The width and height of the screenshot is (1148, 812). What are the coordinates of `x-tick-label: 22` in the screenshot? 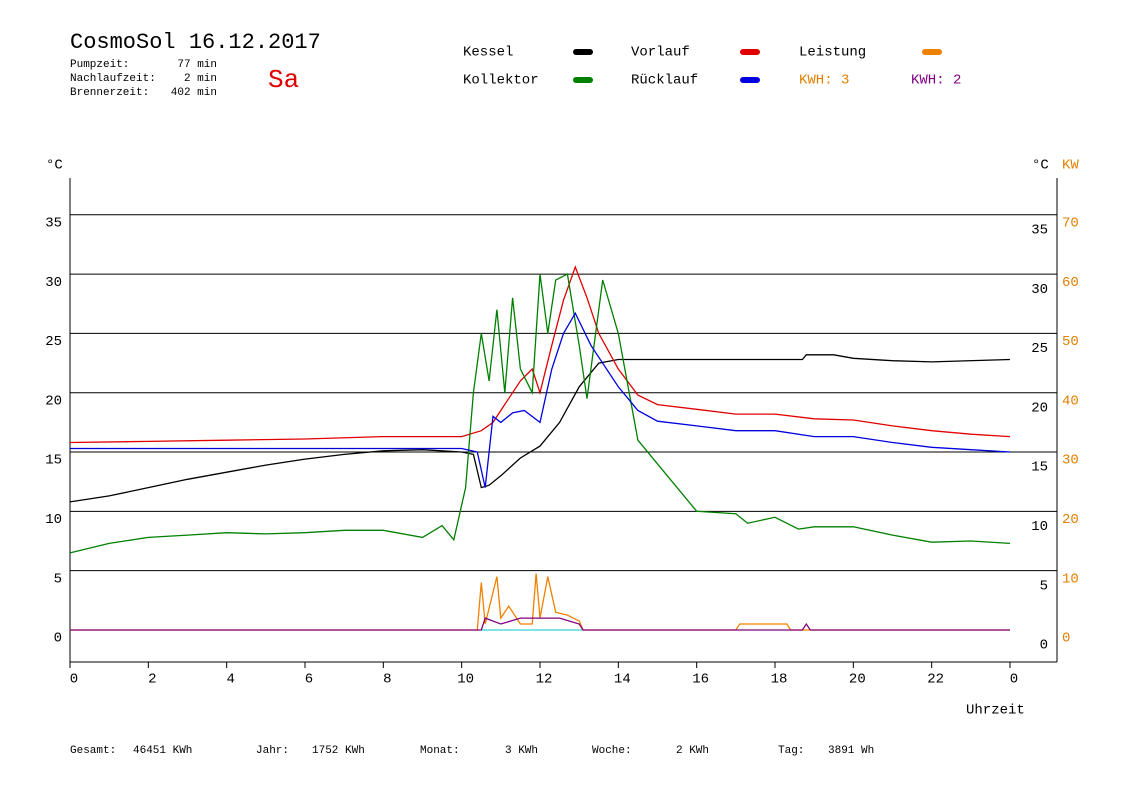 It's located at (935, 680).